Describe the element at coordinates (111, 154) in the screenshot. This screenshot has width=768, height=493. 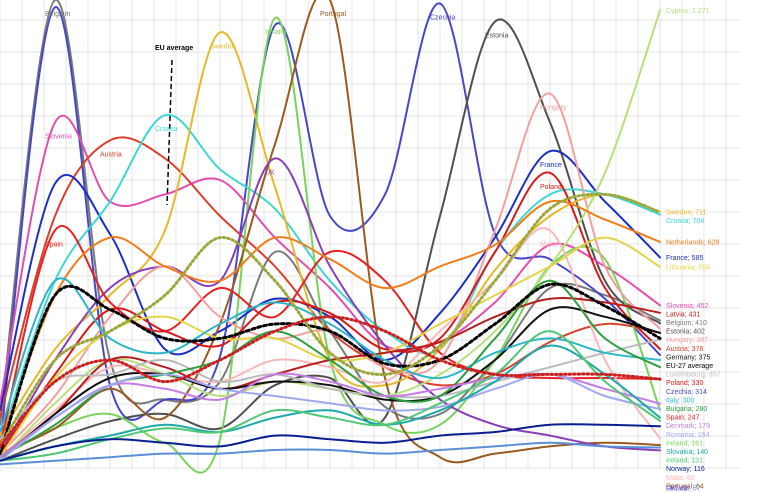
I see `series-label: Austria` at that location.